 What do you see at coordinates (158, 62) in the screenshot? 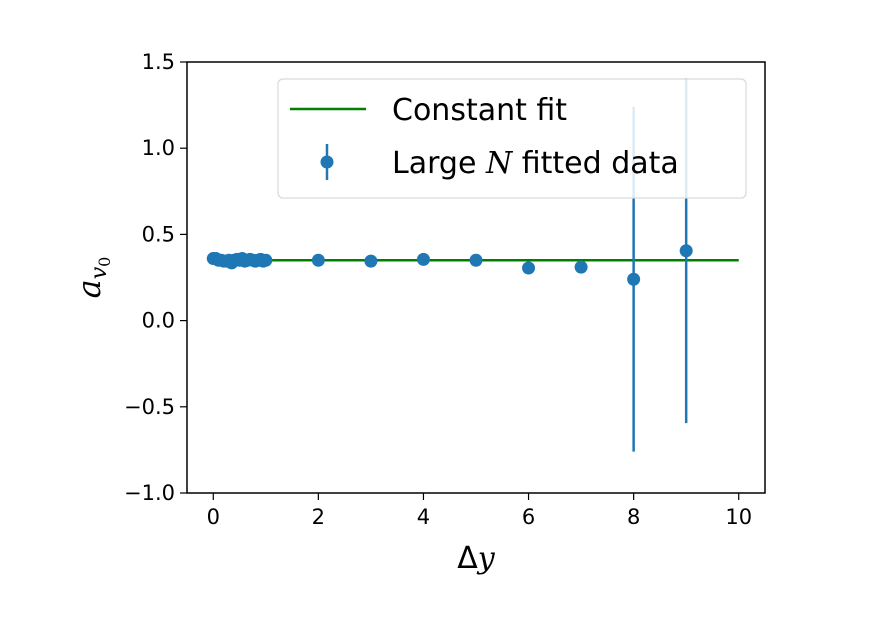
I see `y-tick-label: 1.5` at bounding box center [158, 62].